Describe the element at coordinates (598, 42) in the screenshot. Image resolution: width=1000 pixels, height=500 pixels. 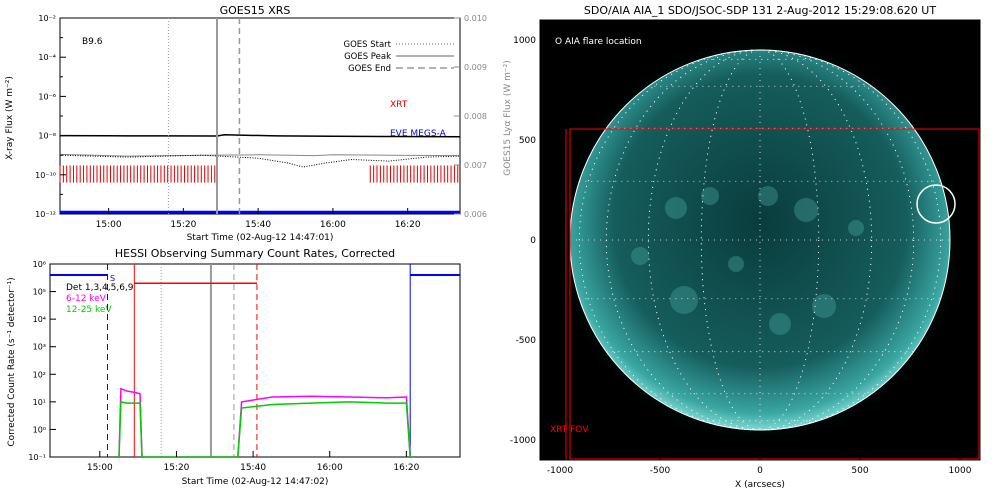
I see `aia-flare-legend: O AIA flare location` at that location.